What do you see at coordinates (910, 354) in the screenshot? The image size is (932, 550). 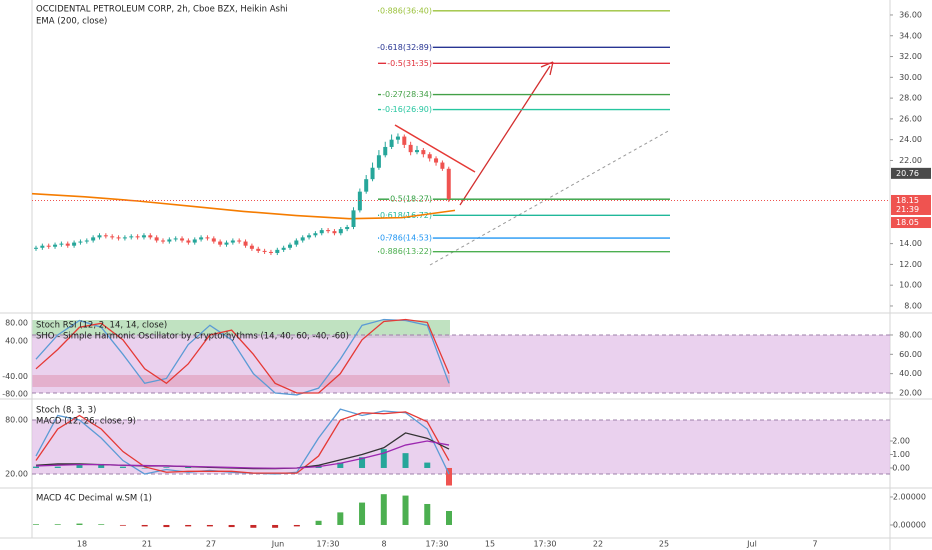 I see `tick-label: 60.00` at bounding box center [910, 354].